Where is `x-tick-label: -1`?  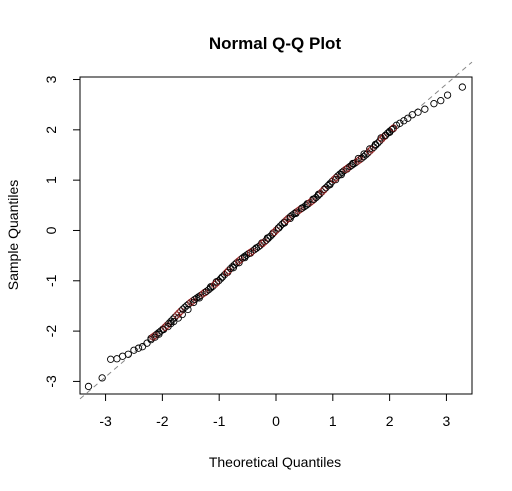
x-tick-label: -1 is located at coordinates (219, 421).